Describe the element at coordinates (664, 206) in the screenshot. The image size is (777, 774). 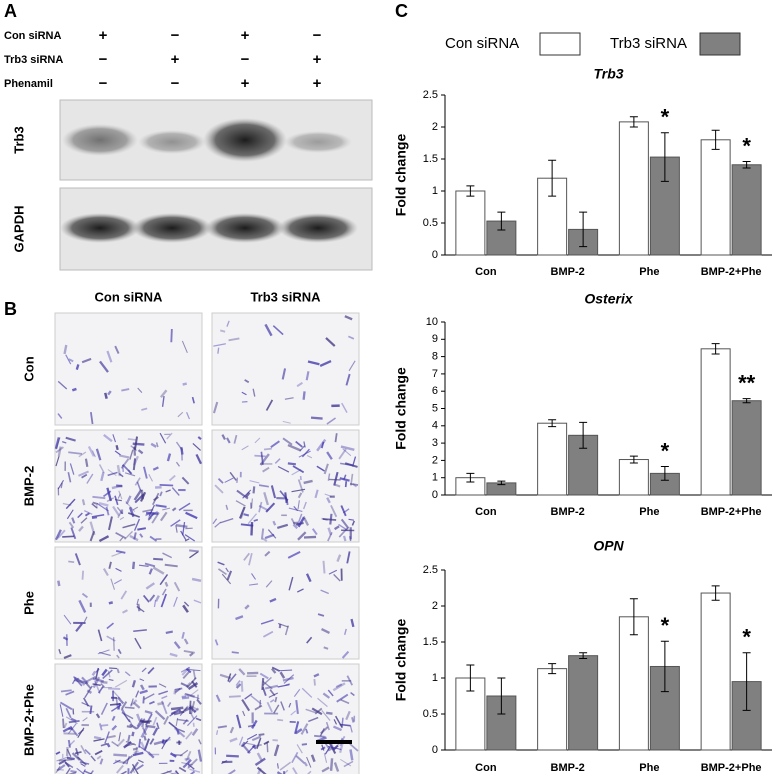
I see `bar` at that location.